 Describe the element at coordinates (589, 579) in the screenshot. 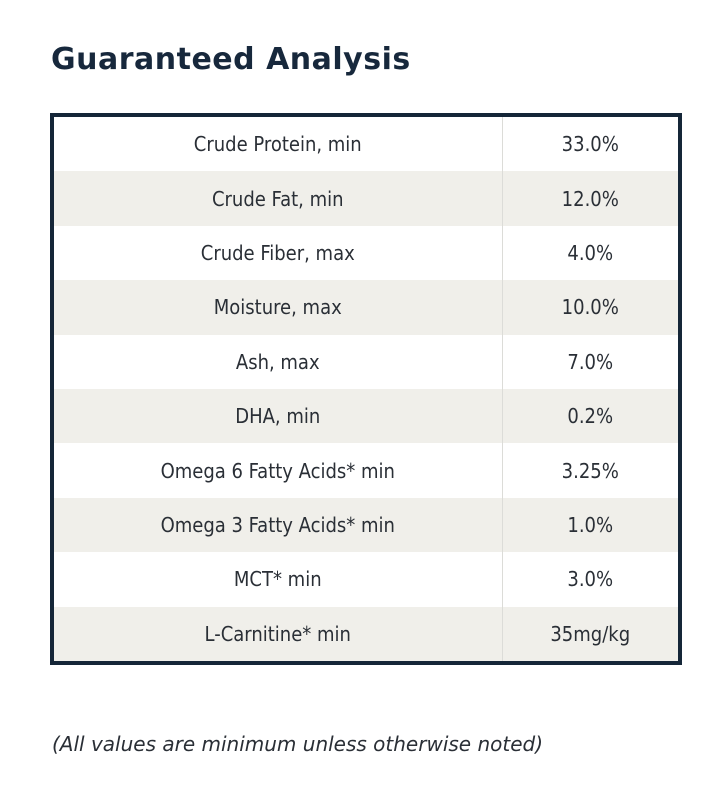

I see `nutrient-value: 3.0%` at that location.